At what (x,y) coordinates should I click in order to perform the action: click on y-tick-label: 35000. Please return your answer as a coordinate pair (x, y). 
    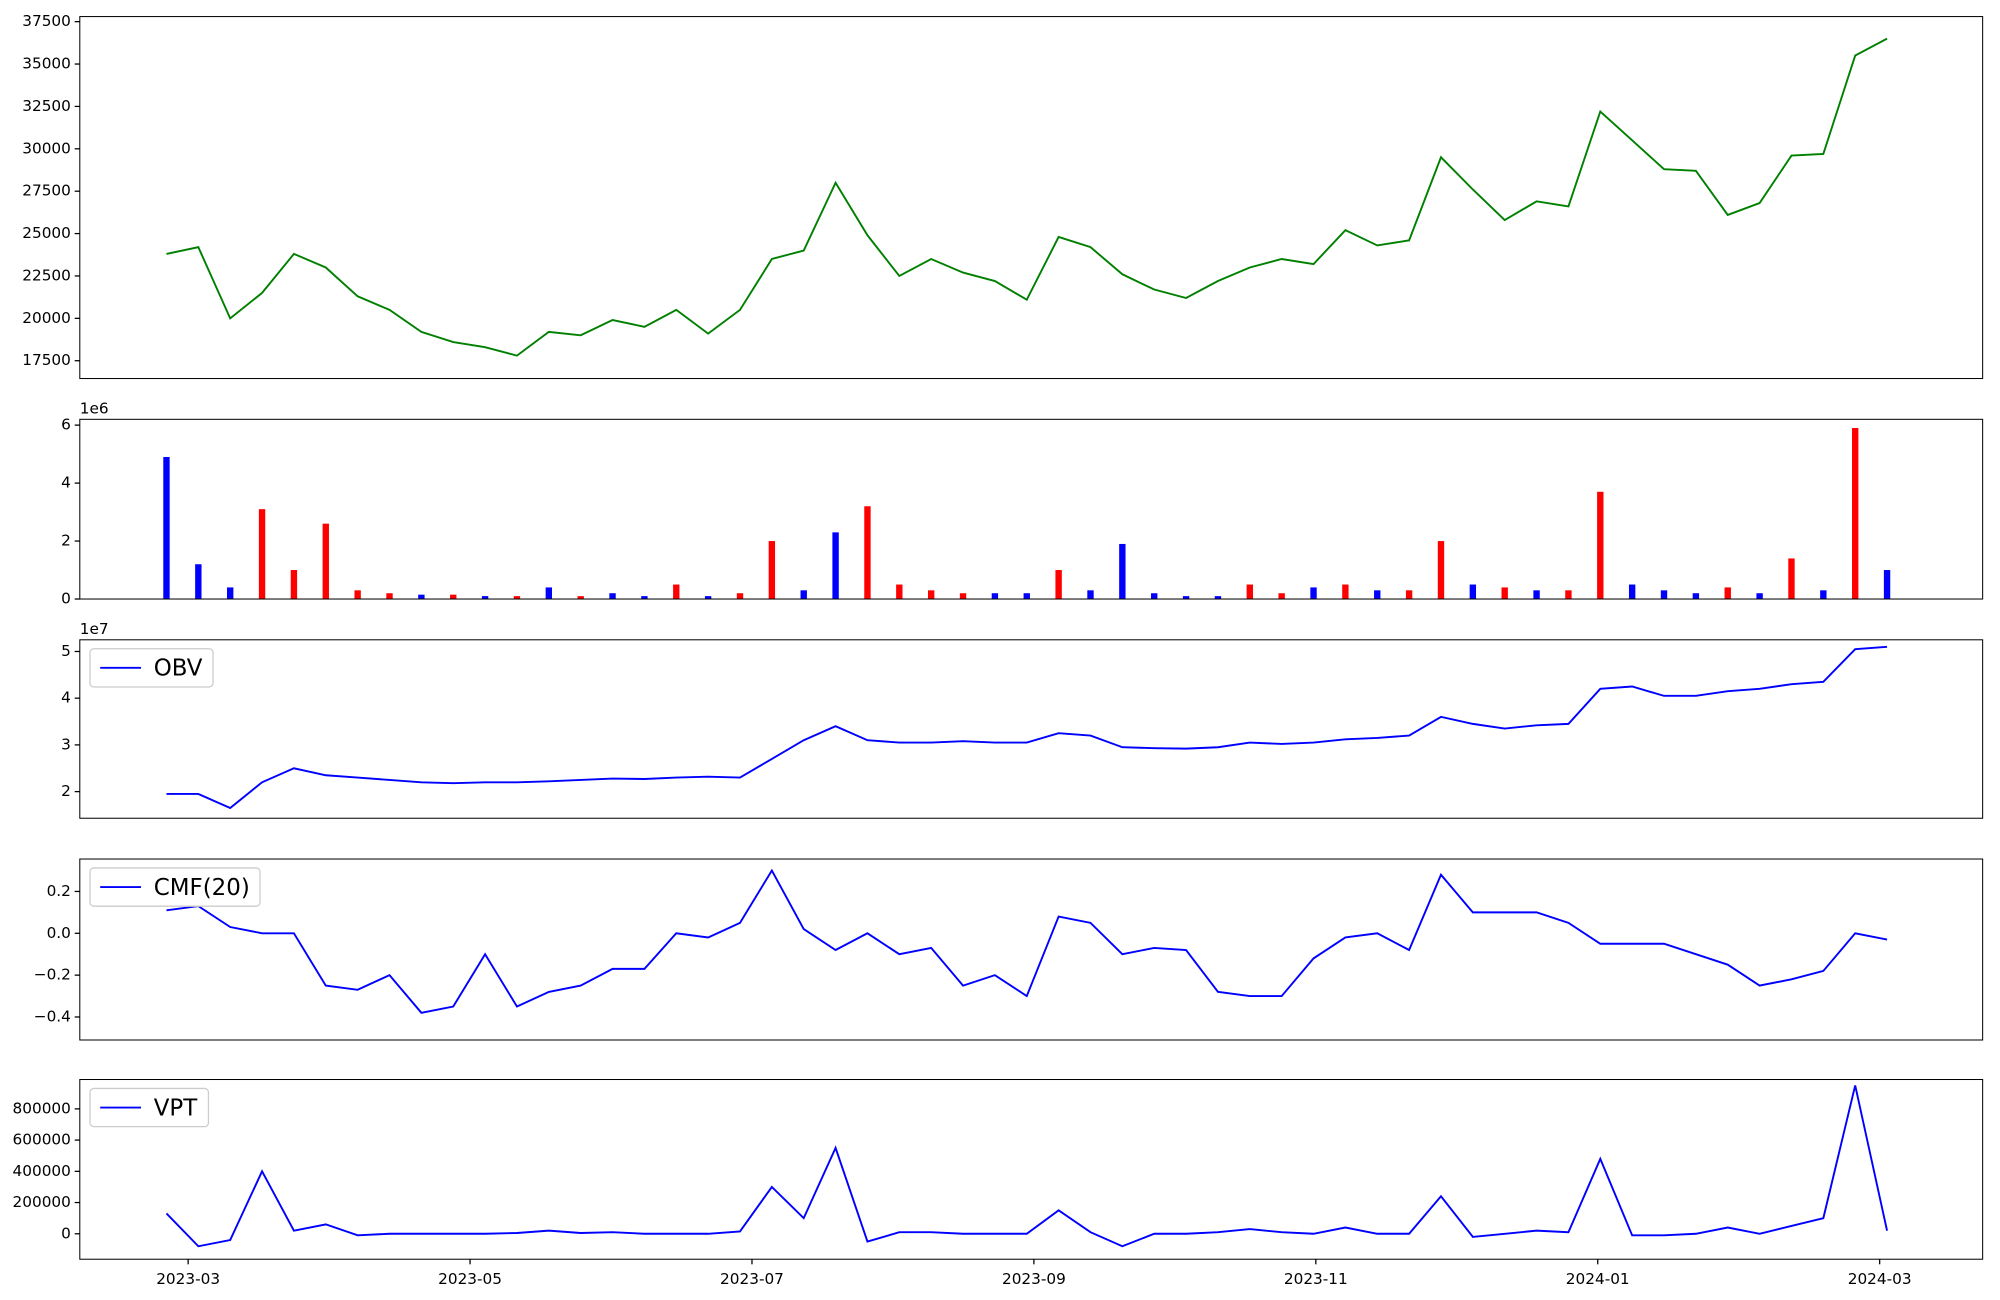
    Looking at the image, I should click on (46, 64).